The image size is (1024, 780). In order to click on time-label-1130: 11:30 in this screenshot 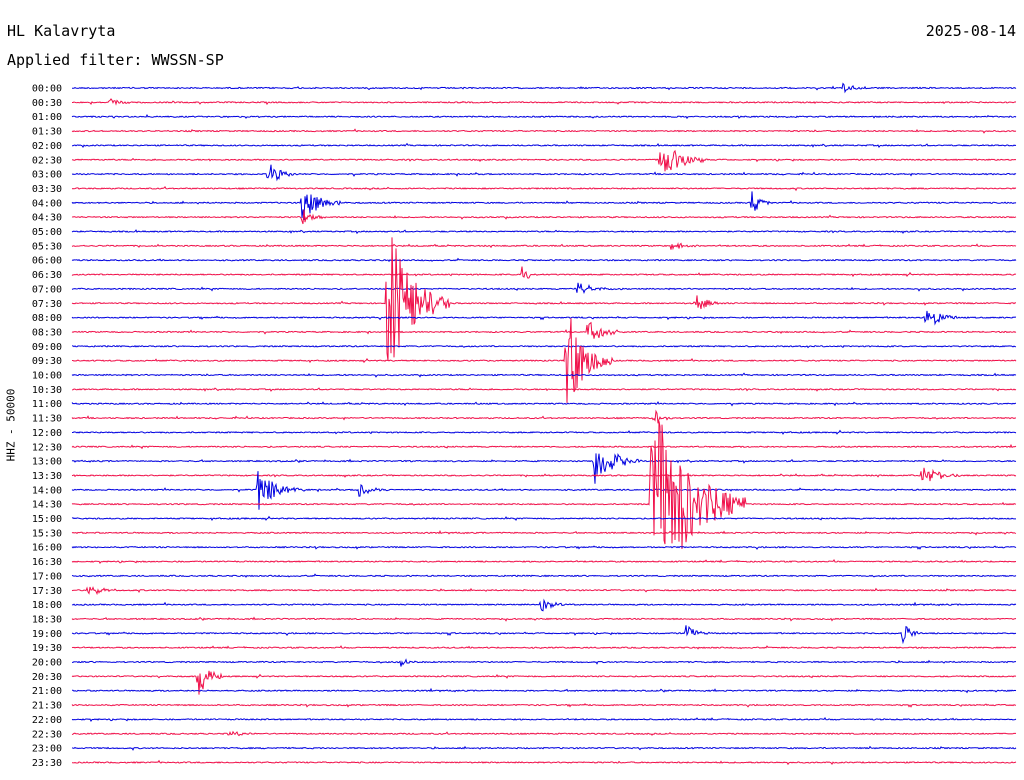, I will do `click(47, 419)`.